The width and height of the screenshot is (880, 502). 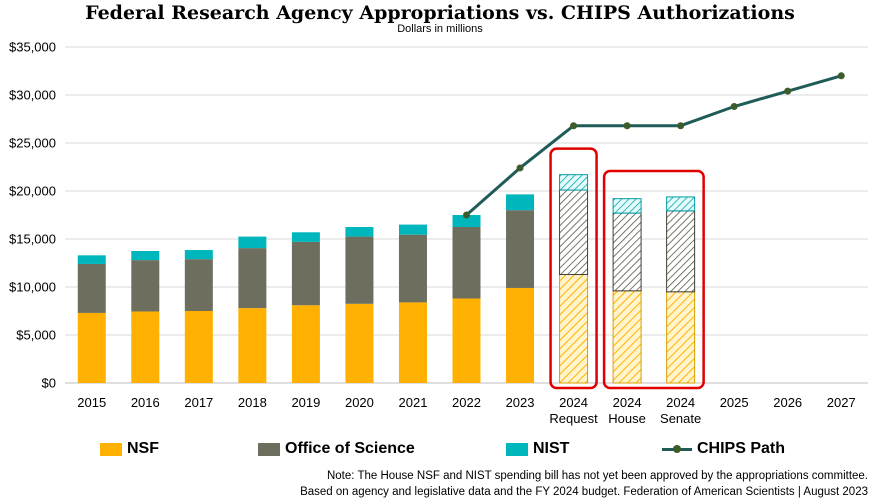 What do you see at coordinates (252, 345) in the screenshot?
I see `bar-nsf-2018` at bounding box center [252, 345].